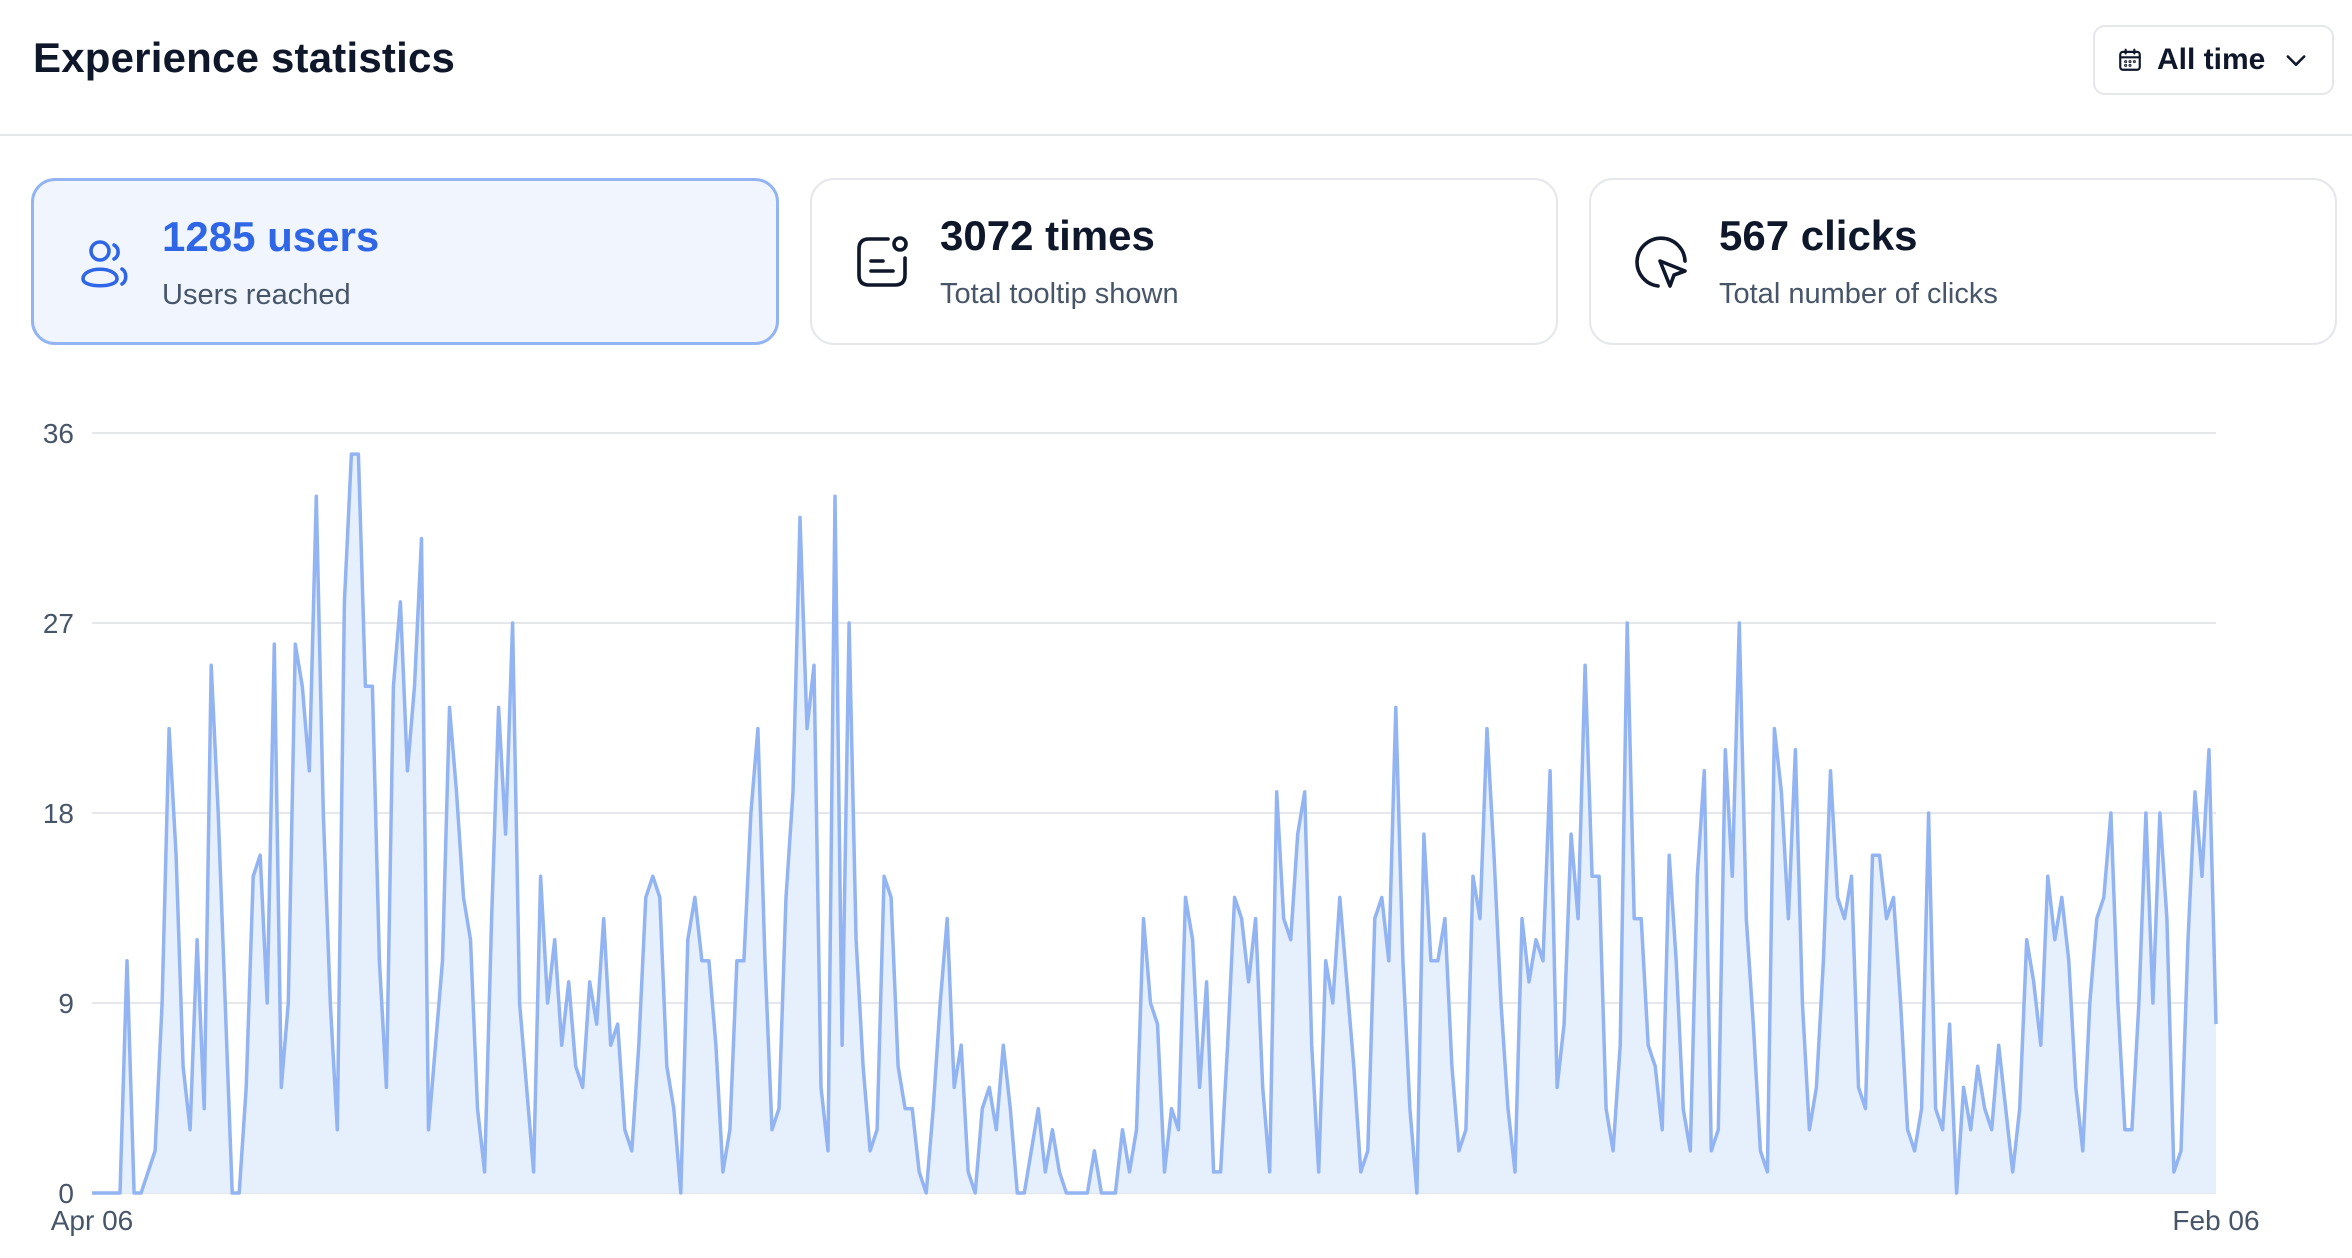 The height and width of the screenshot is (1258, 2352). I want to click on clicks-caption: Total number of clicks, so click(1858, 294).